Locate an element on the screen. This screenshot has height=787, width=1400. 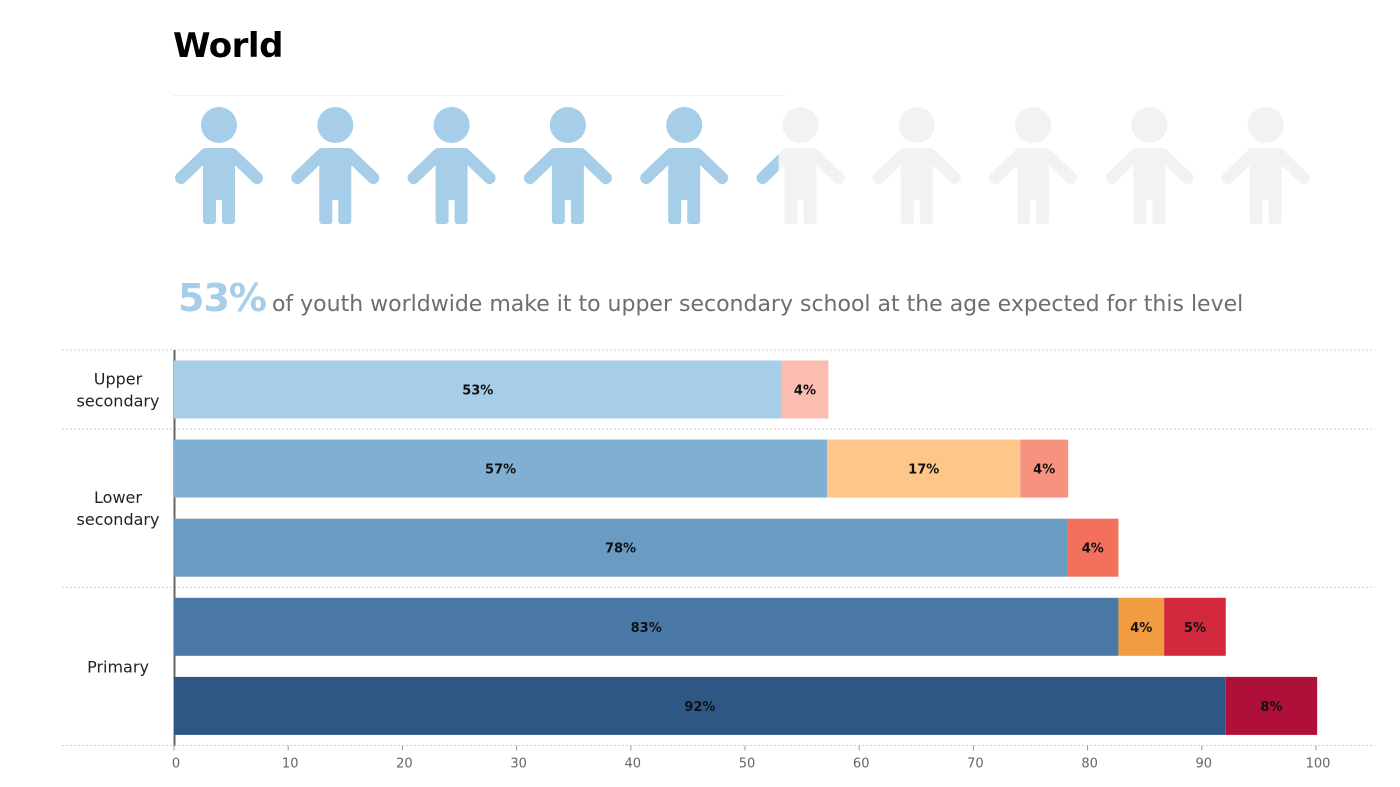
bar-data-label: 17% is located at coordinates (923, 470).